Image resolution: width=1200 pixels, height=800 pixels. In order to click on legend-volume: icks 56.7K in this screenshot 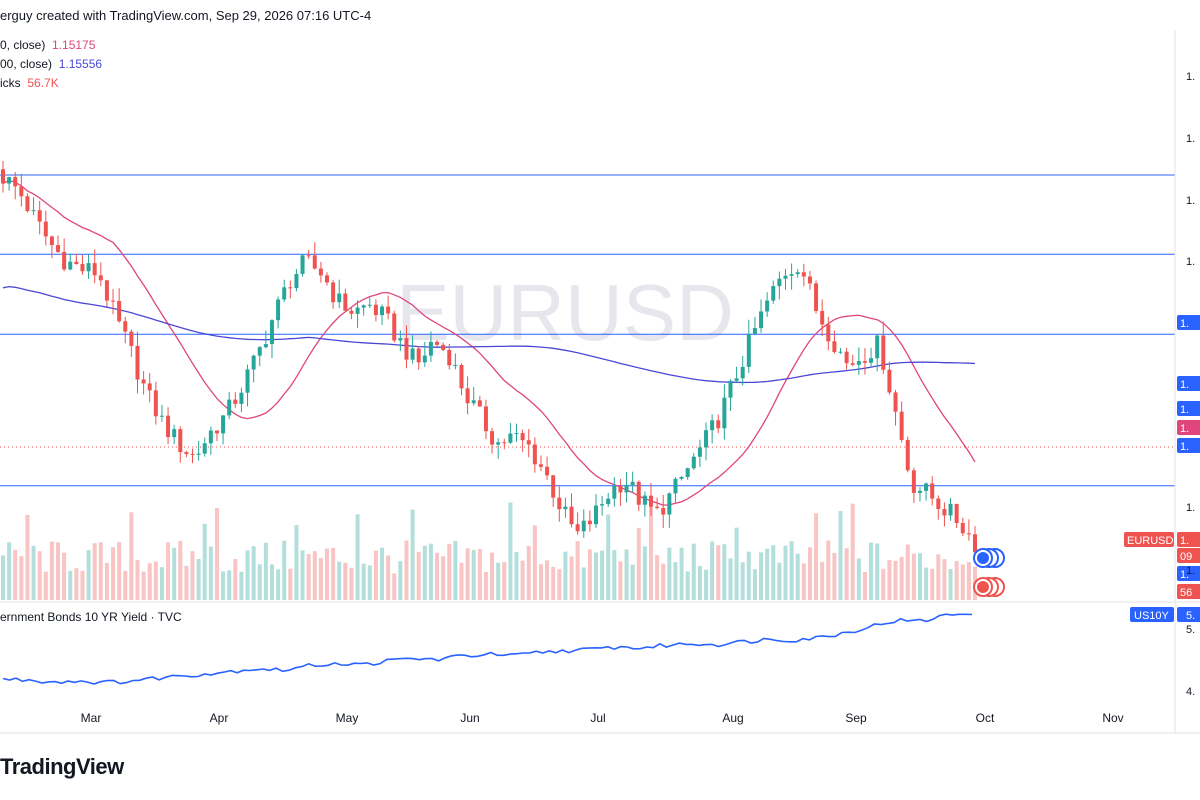, I will do `click(29, 83)`.